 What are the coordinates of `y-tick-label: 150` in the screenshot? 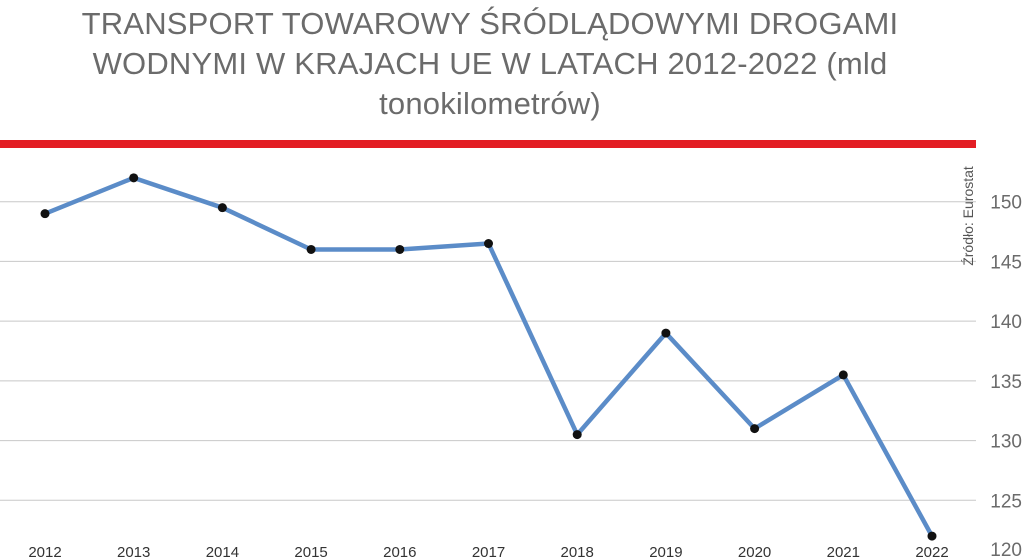 It's located at (1006, 203).